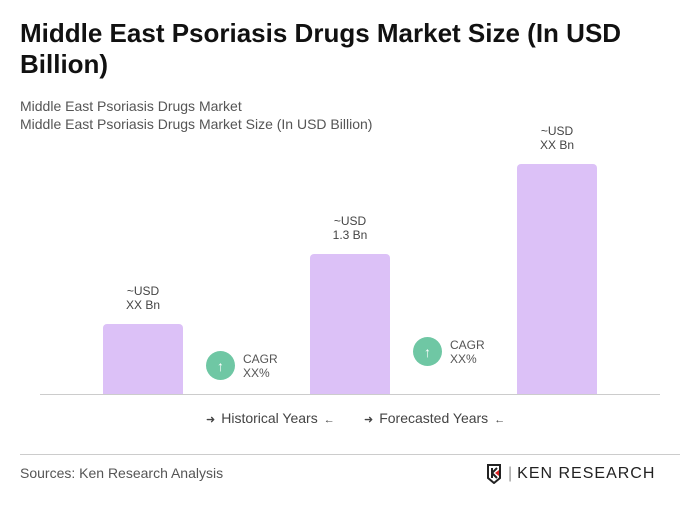 The width and height of the screenshot is (700, 520). I want to click on data-label-3: ~USD XX Bn, so click(557, 138).